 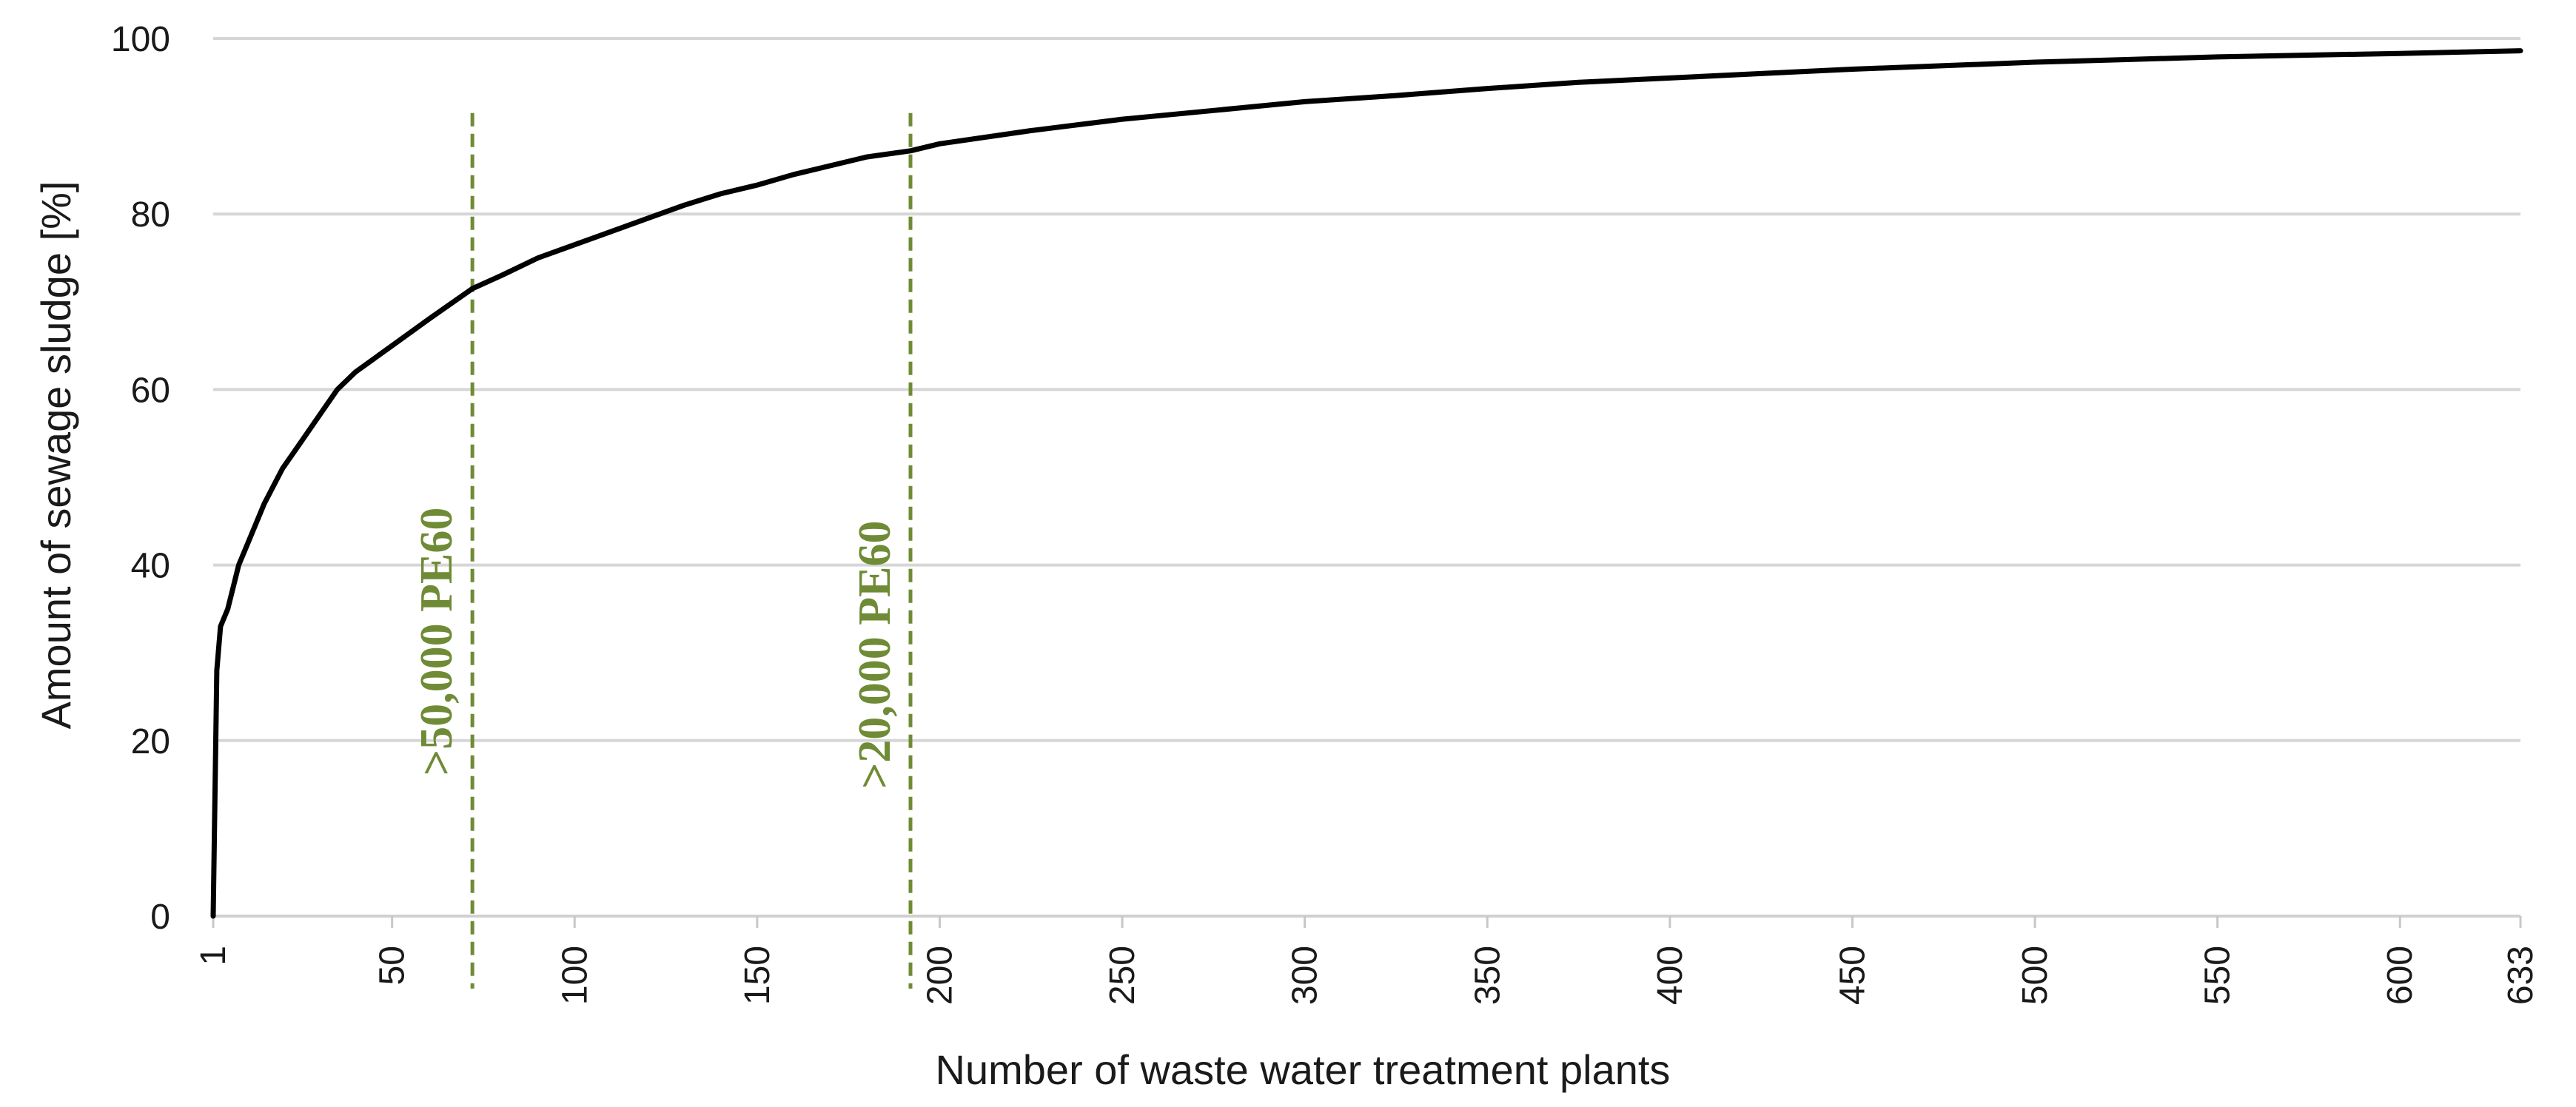 What do you see at coordinates (1367, 960) in the screenshot?
I see `x-axis: 1 50 100 150 200 250 300 350 400 450 500 550 600 633` at bounding box center [1367, 960].